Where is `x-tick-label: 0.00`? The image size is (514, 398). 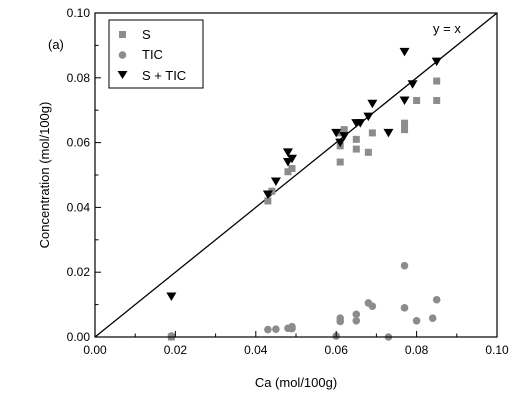 x-tick-label: 0.00 is located at coordinates (95, 350).